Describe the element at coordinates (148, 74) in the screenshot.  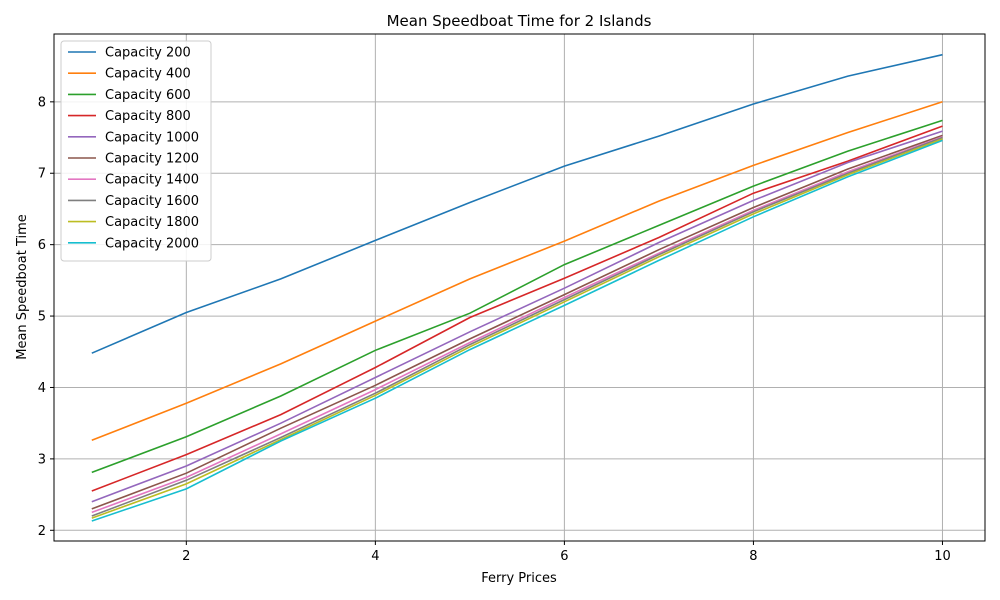
I see `legend-label-2: Capacity 400` at that location.